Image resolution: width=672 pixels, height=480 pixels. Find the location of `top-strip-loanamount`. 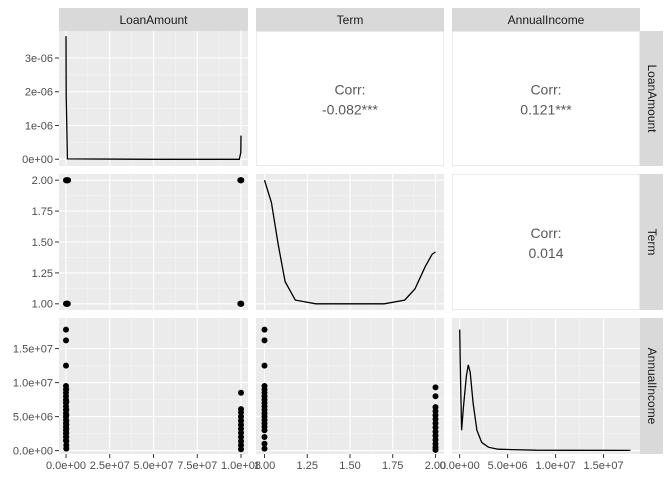

top-strip-loanamount is located at coordinates (153, 19).